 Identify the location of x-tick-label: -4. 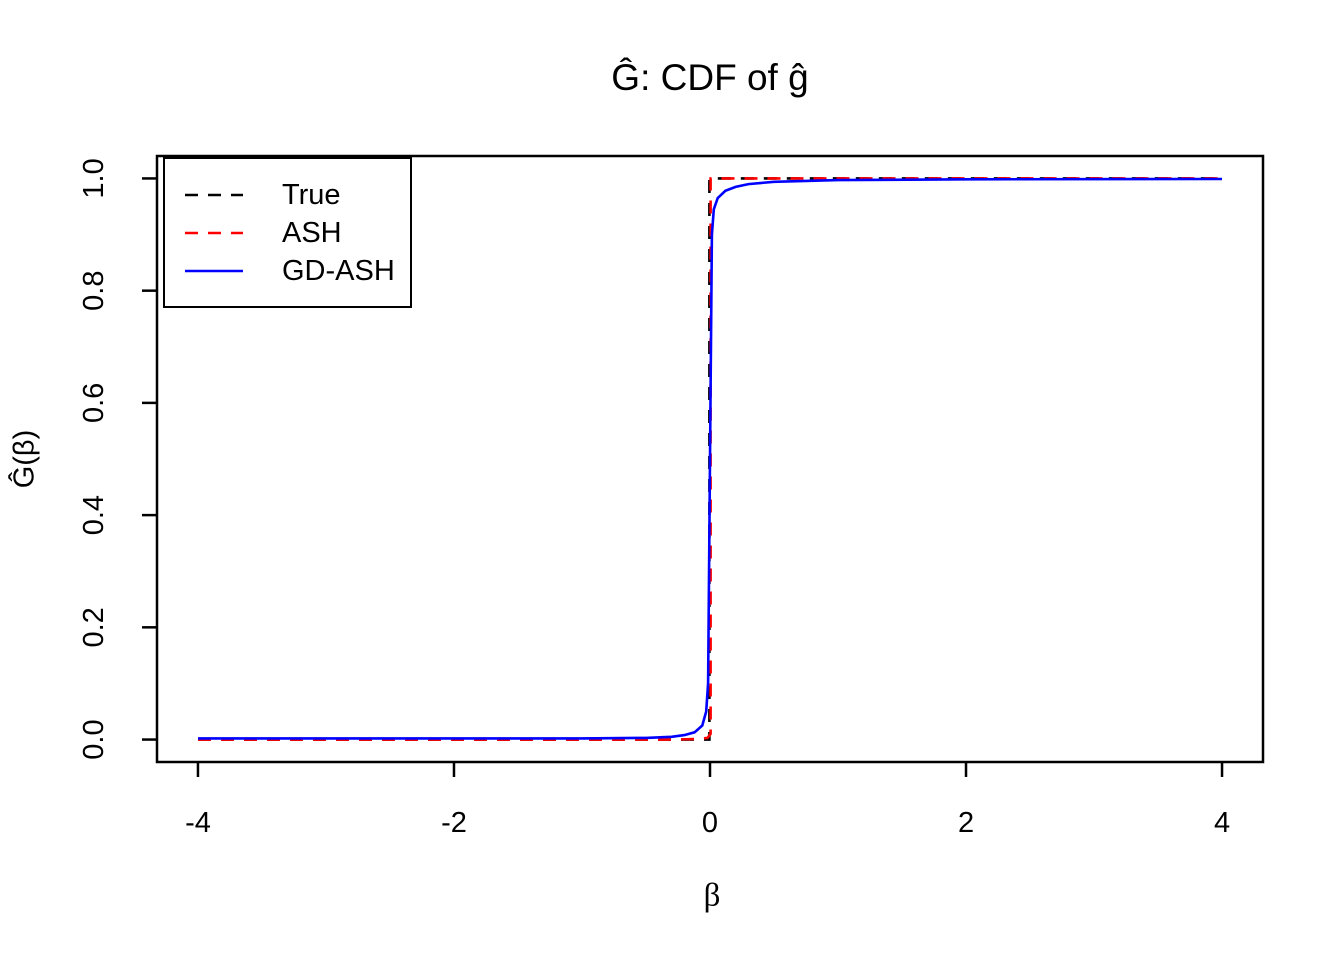
(198, 823).